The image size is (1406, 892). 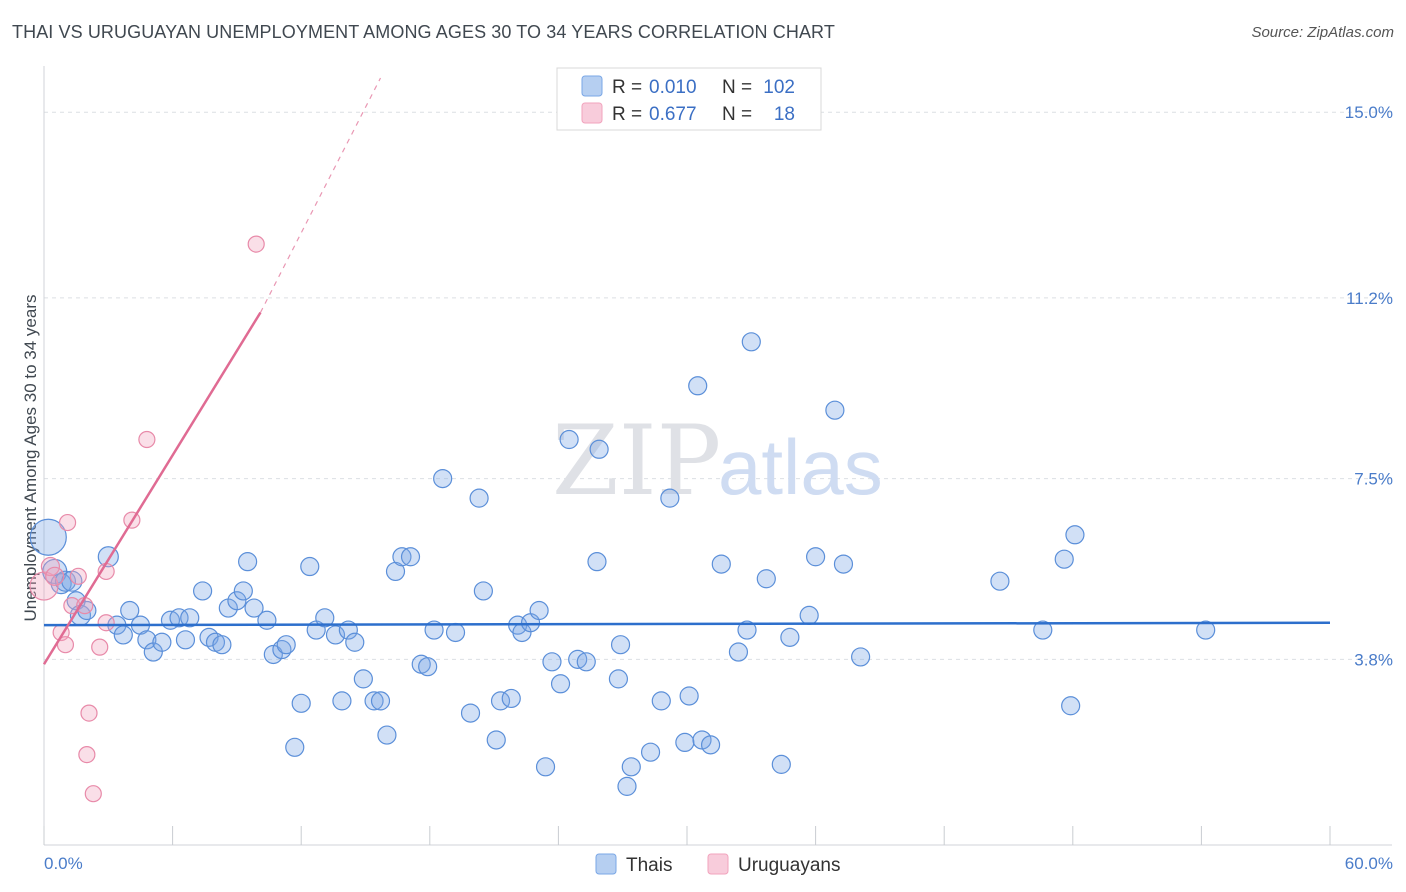 What do you see at coordinates (673, 114) in the screenshot?
I see `legend-r-value-uruguayan: 0.677` at bounding box center [673, 114].